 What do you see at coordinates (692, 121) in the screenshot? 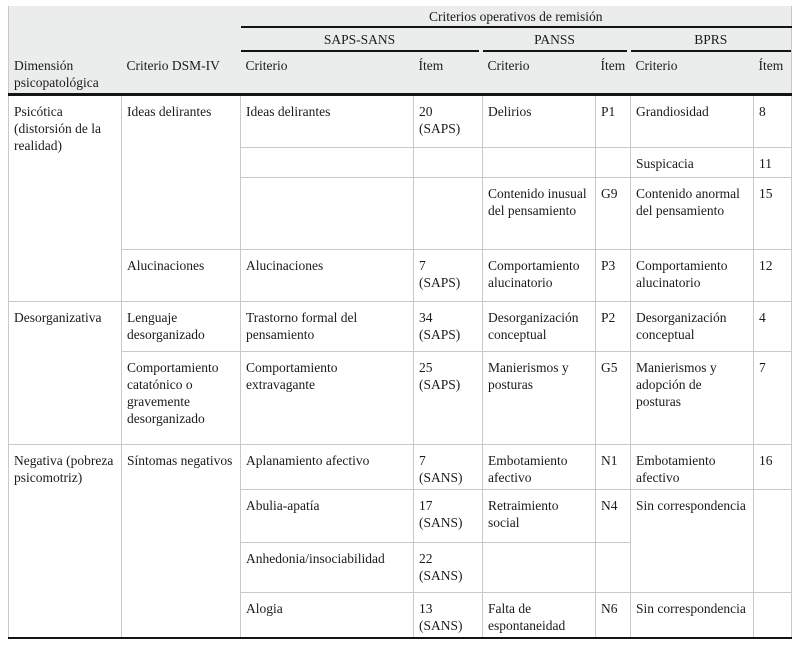
I see `cell-bprs-criterion: Grandiosidad` at bounding box center [692, 121].